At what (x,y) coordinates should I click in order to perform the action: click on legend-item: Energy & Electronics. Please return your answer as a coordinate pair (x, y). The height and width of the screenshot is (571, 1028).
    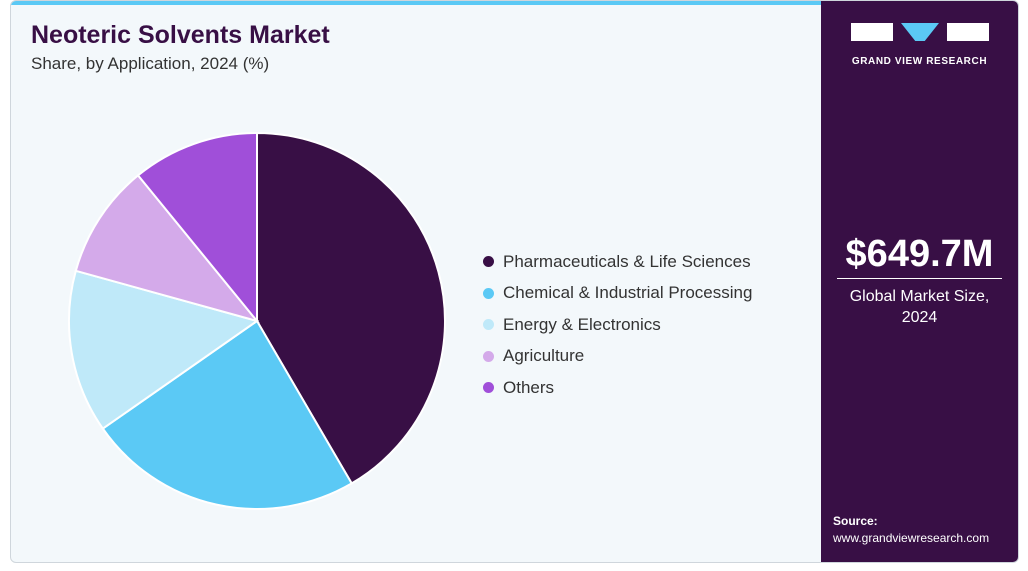
    Looking at the image, I should click on (617, 325).